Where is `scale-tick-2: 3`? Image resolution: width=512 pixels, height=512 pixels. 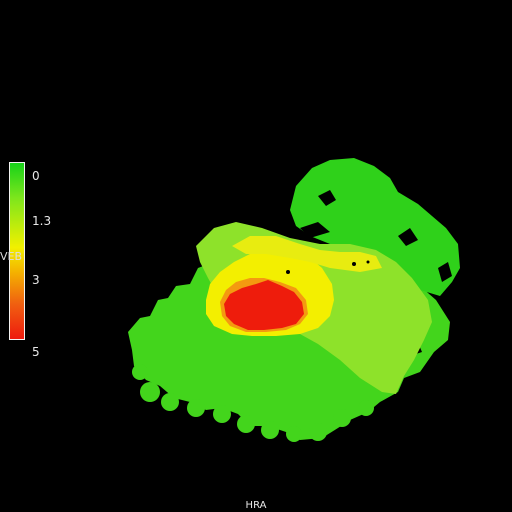 scale-tick-2: 3 is located at coordinates (36, 280).